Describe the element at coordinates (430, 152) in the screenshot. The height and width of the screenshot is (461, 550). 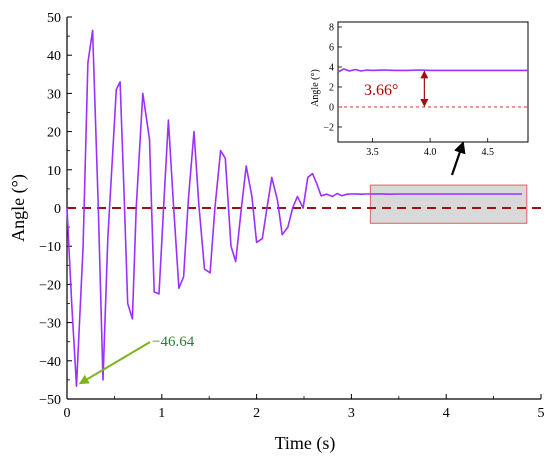
I see `inset-x-tick-label: 4.0` at that location.